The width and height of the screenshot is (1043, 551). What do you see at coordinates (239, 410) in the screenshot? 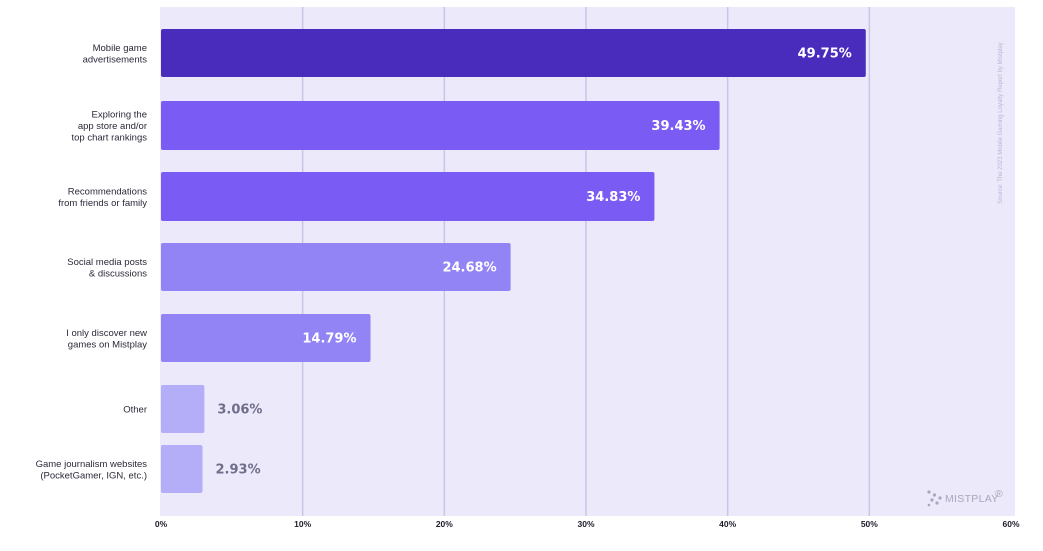
I see `data-label: 3.06%` at bounding box center [239, 410].